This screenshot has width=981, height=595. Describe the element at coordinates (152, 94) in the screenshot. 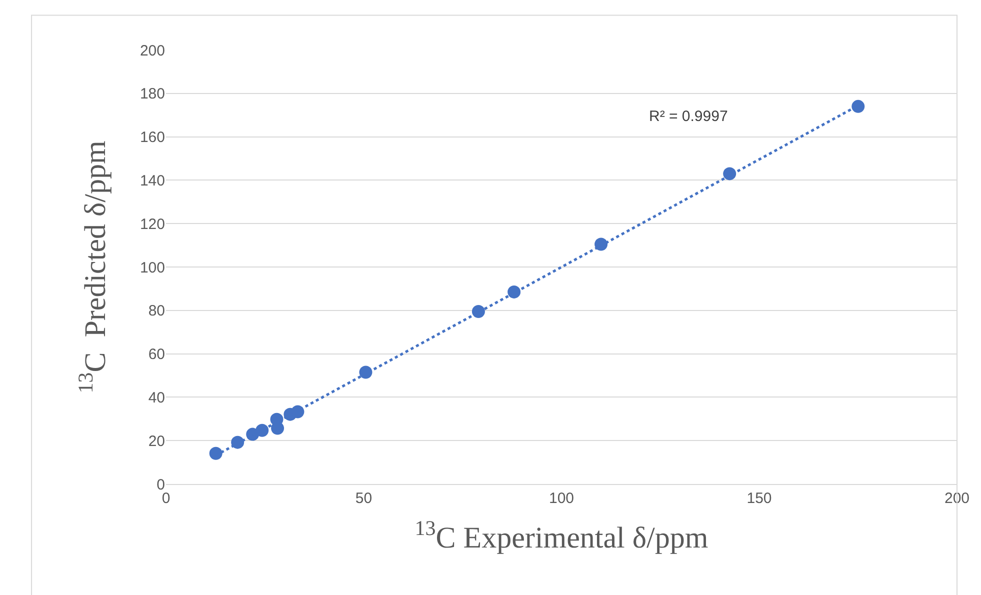

I see `y-tick-label: 180` at that location.